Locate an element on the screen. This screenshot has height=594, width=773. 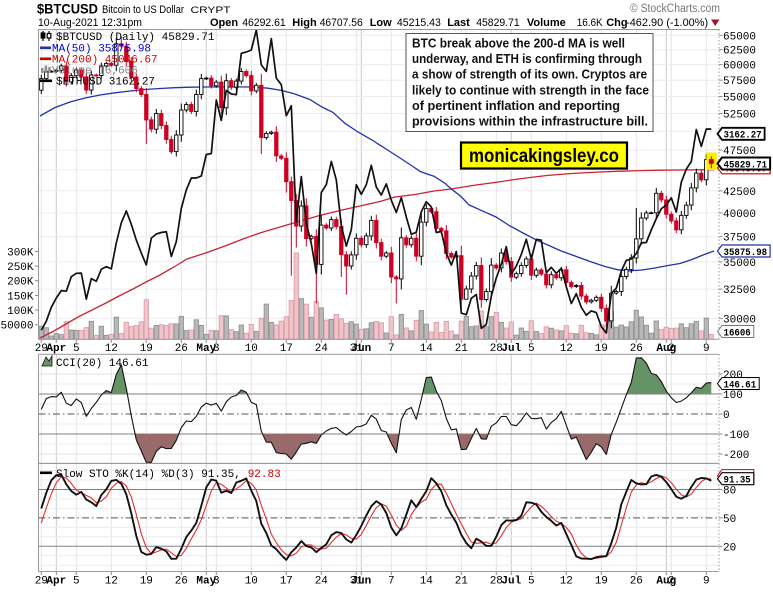
svg-text: 60000 is located at coordinates (739, 67).